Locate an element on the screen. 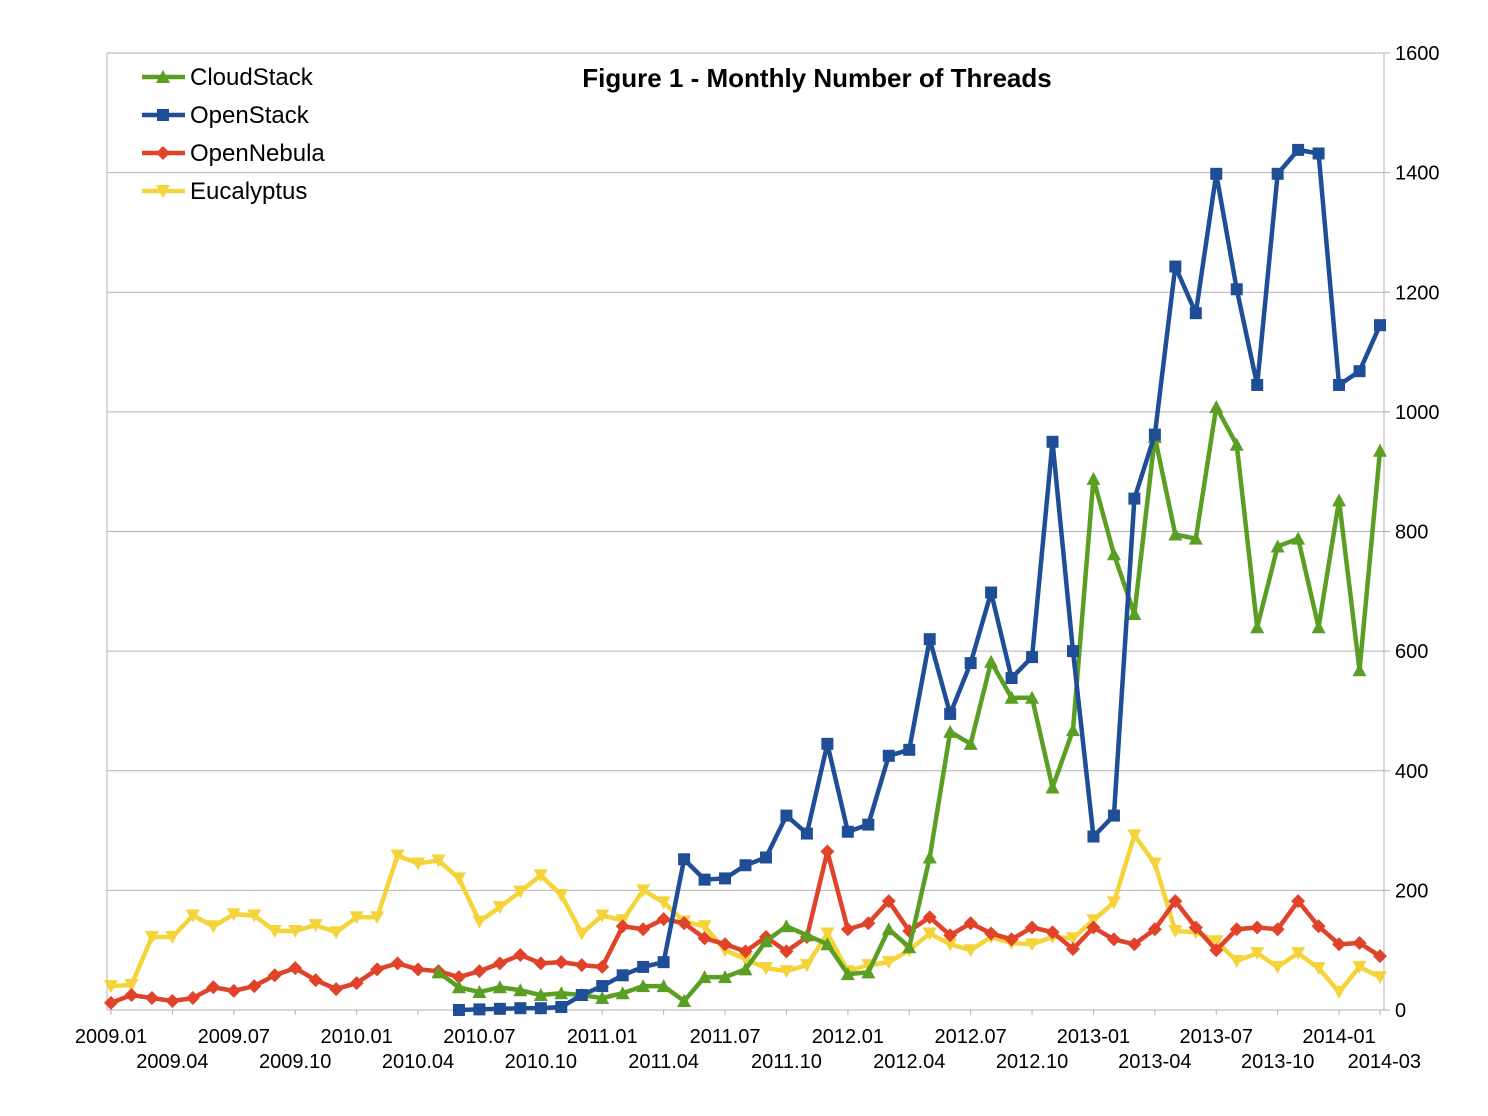 The height and width of the screenshot is (1116, 1488). legend-item-openstack: OpenStack is located at coordinates (226, 115).